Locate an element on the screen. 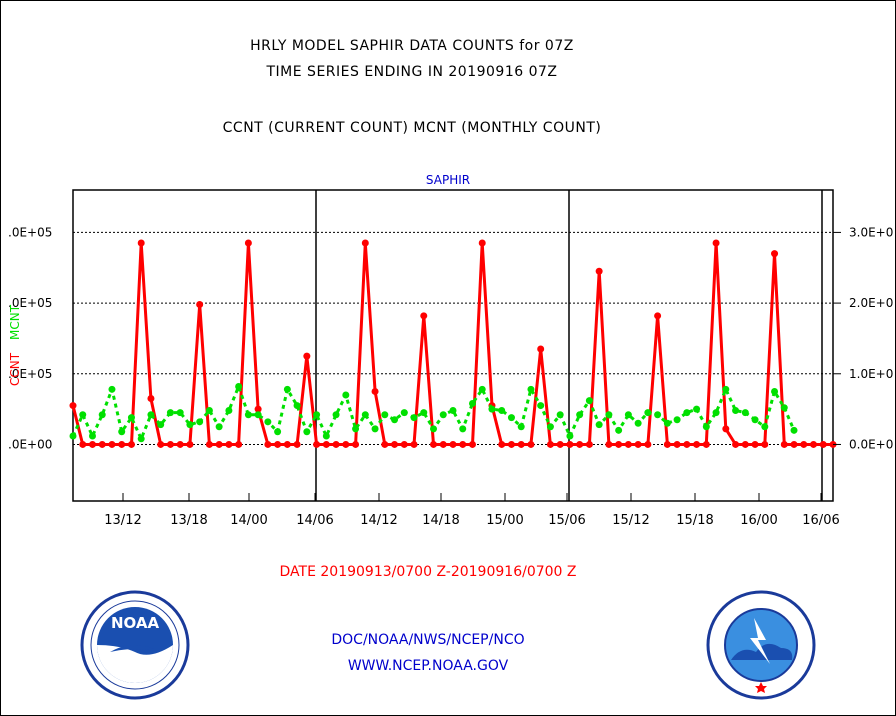  x-tick-label-2: 14/00 is located at coordinates (248, 520).